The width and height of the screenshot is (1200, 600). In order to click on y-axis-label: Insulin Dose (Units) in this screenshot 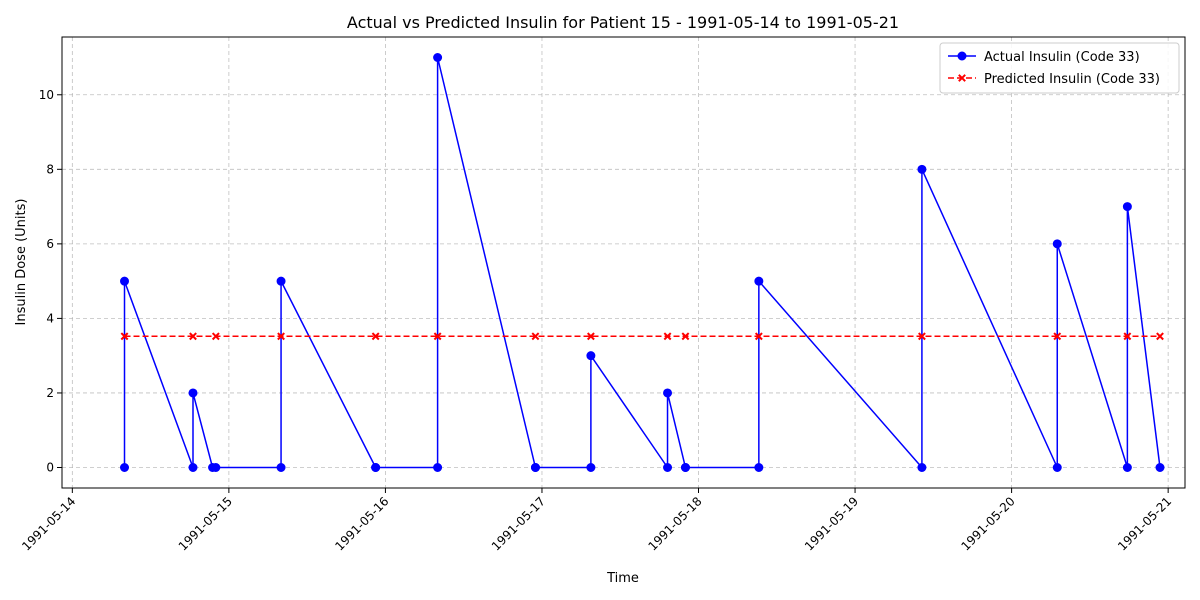, I will do `click(21, 262)`.